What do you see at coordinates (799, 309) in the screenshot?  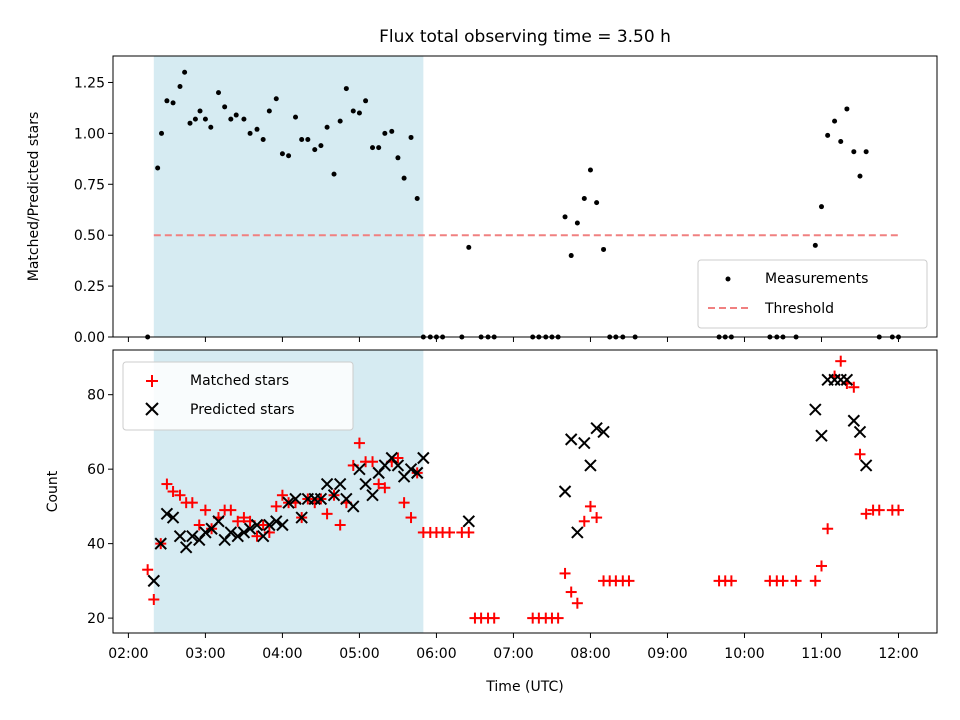 I see `legend-threshold-label: Threshold` at bounding box center [799, 309].